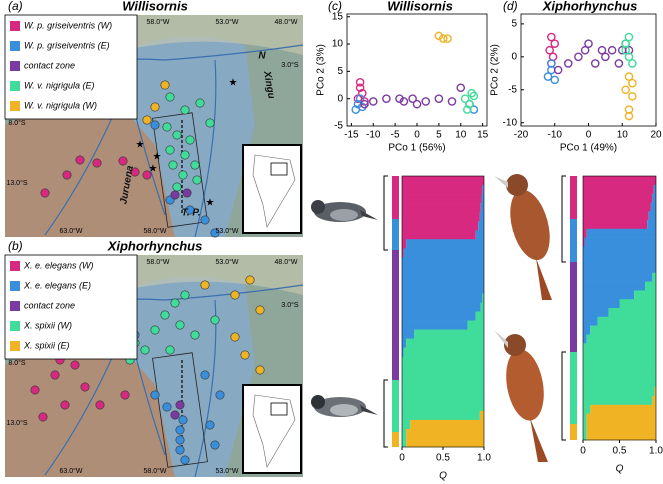 The width and height of the screenshot is (663, 484). I want to click on coordinate-label: 58.0°W, so click(157, 22).